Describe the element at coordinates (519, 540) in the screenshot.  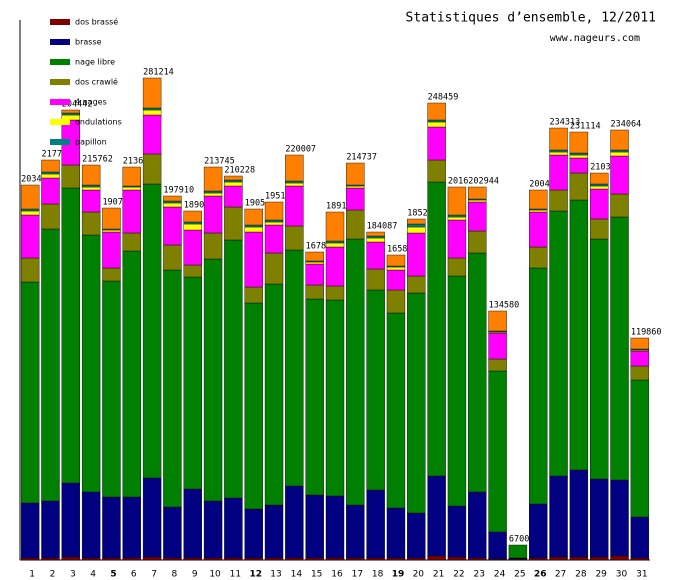
I see `total-label: 6700` at that location.